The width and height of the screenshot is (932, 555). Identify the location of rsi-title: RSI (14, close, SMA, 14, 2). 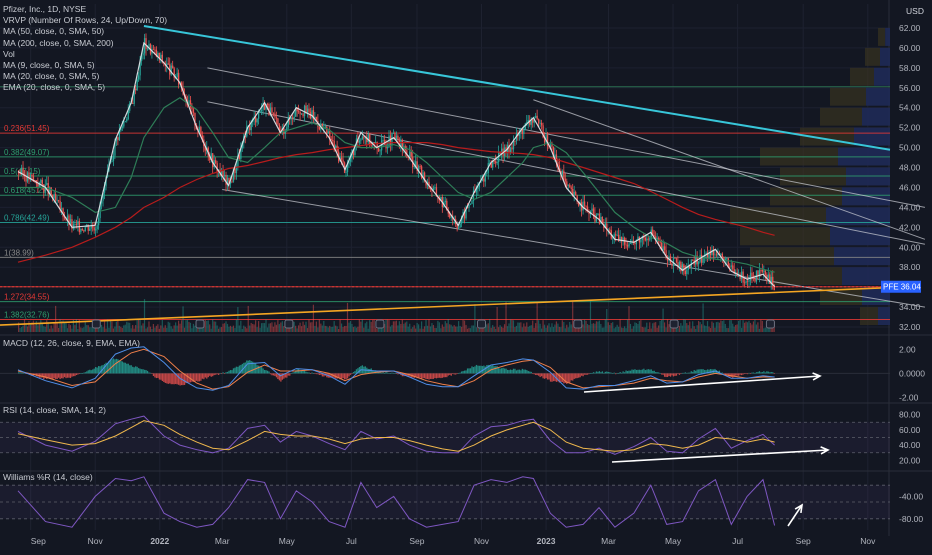
(54, 410).